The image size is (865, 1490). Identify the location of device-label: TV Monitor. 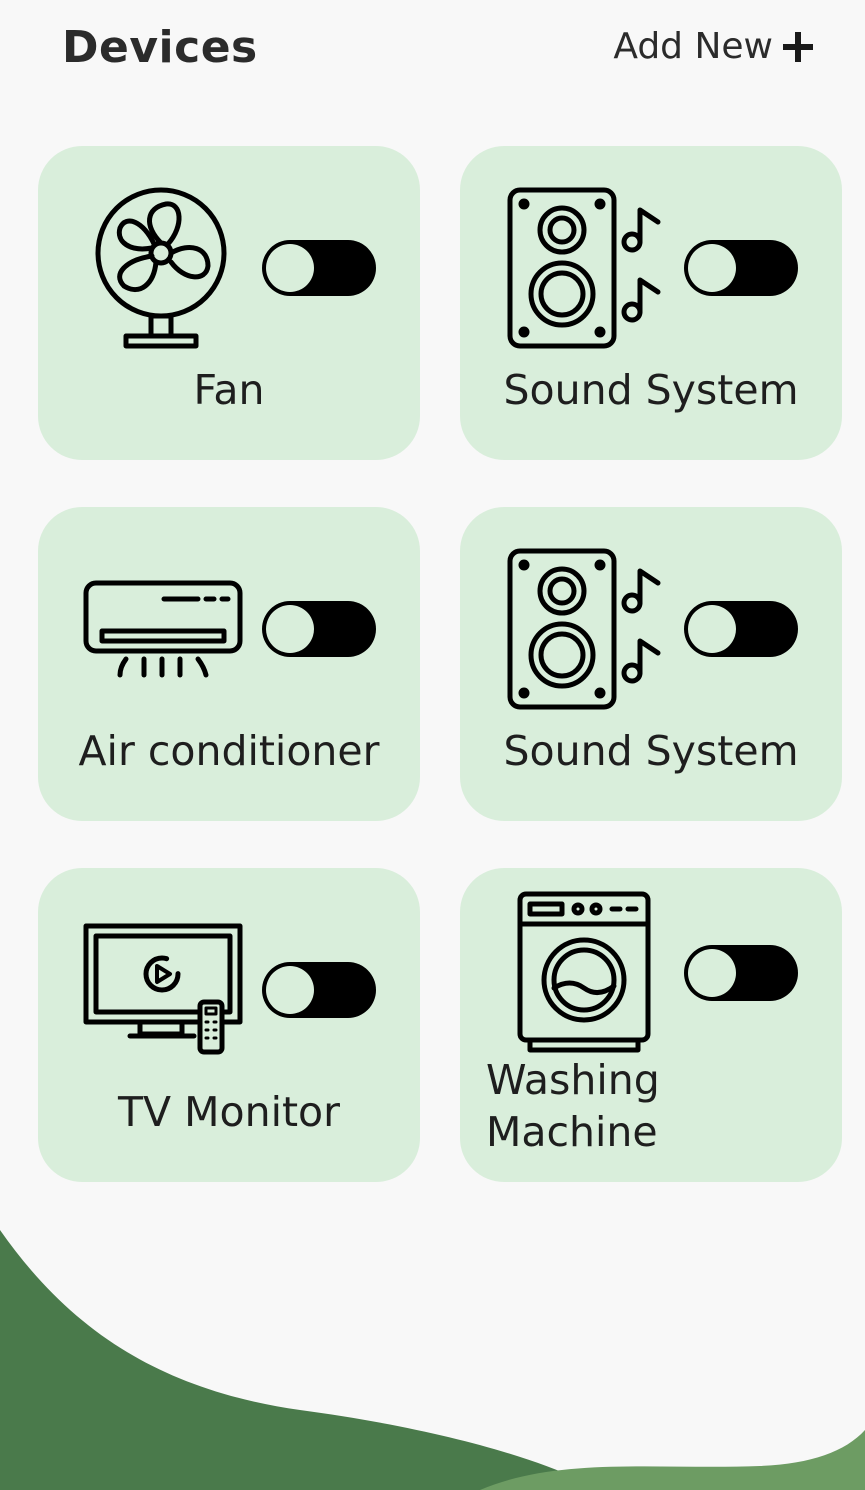
(229, 1112).